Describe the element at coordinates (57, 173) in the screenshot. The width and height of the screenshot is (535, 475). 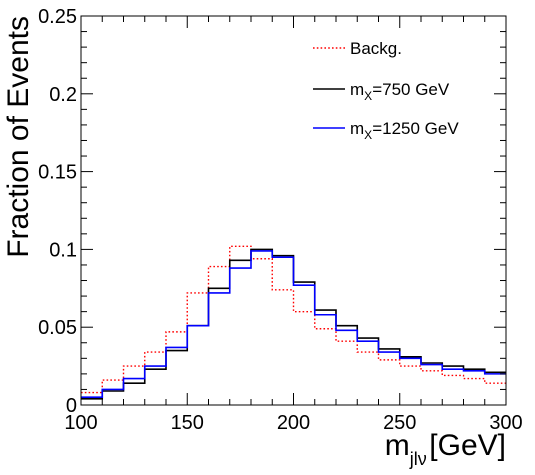
I see `y-tick-label: 0.15` at that location.